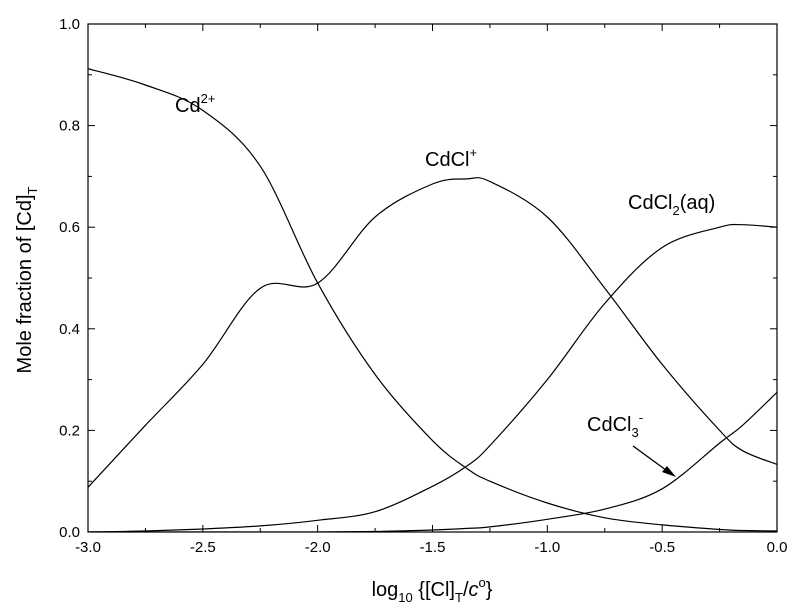 Image resolution: width=793 pixels, height=611 pixels. I want to click on y-tick-label: 0.8, so click(69, 126).